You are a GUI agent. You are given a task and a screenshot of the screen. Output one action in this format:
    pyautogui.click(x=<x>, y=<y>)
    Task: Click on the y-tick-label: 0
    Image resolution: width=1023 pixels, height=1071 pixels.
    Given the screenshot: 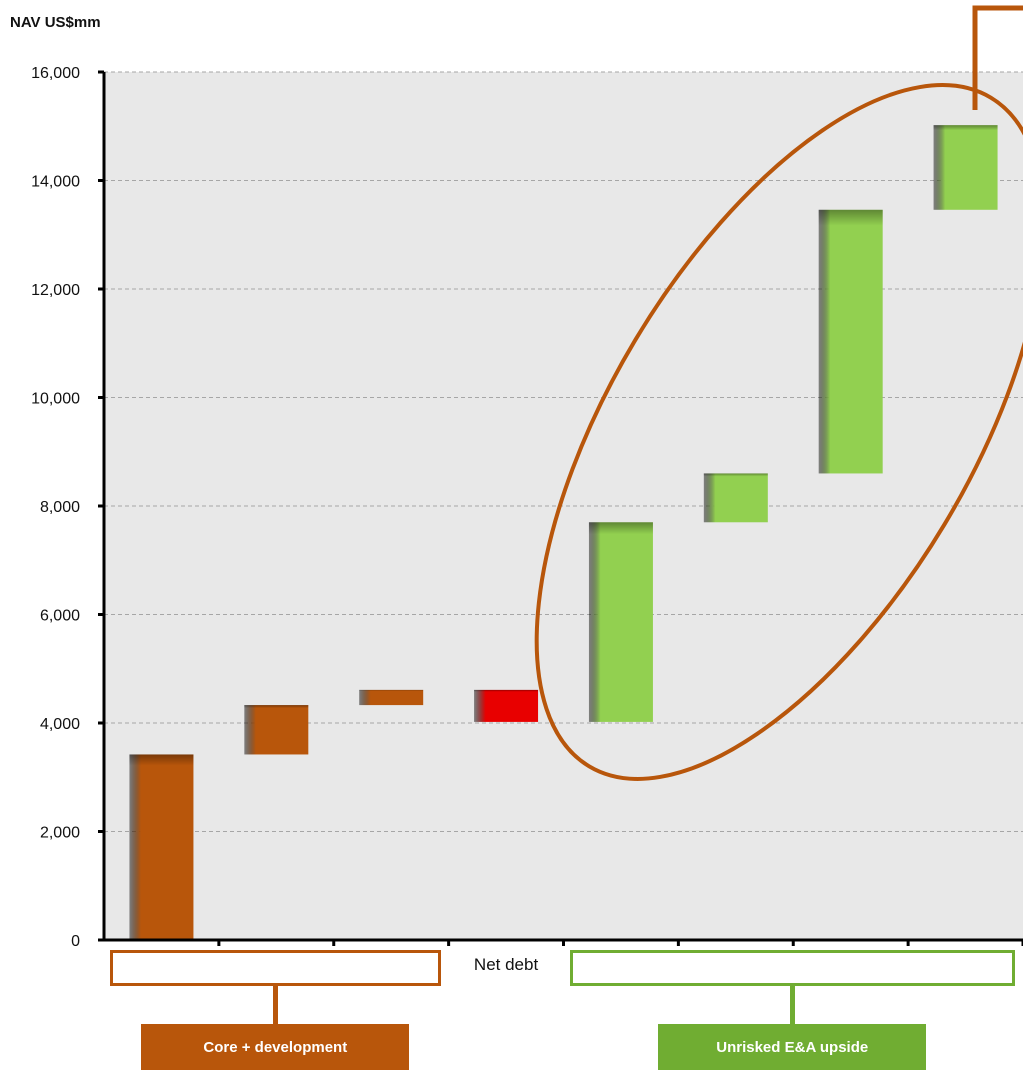 What is the action you would take?
    pyautogui.click(x=75, y=941)
    